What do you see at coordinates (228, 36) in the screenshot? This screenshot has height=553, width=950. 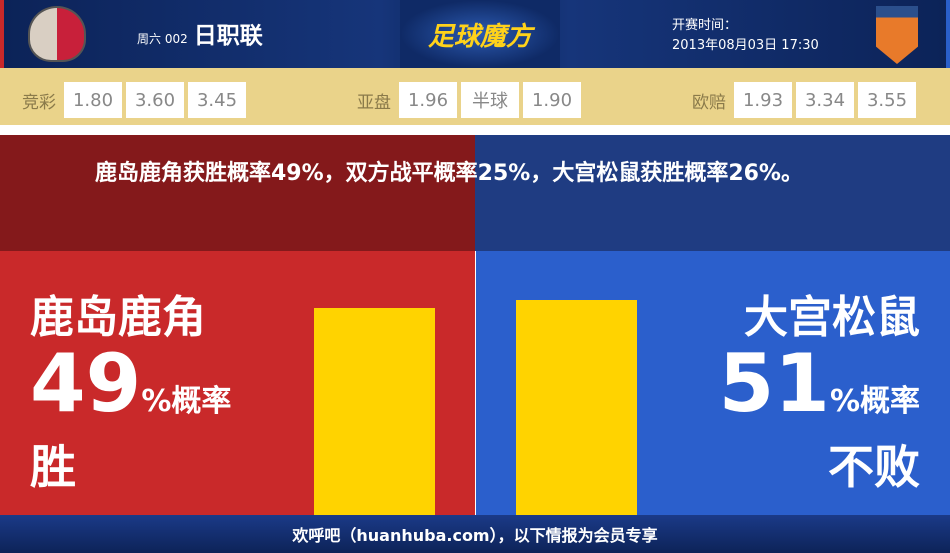 I see `league-name: 日职联` at bounding box center [228, 36].